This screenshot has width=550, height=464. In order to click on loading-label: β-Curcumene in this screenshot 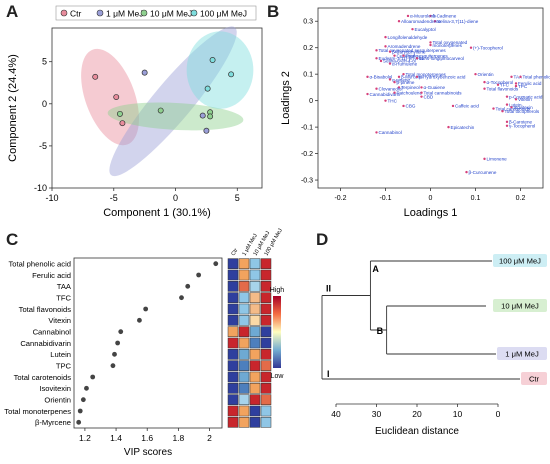, I will do `click(483, 172)`.